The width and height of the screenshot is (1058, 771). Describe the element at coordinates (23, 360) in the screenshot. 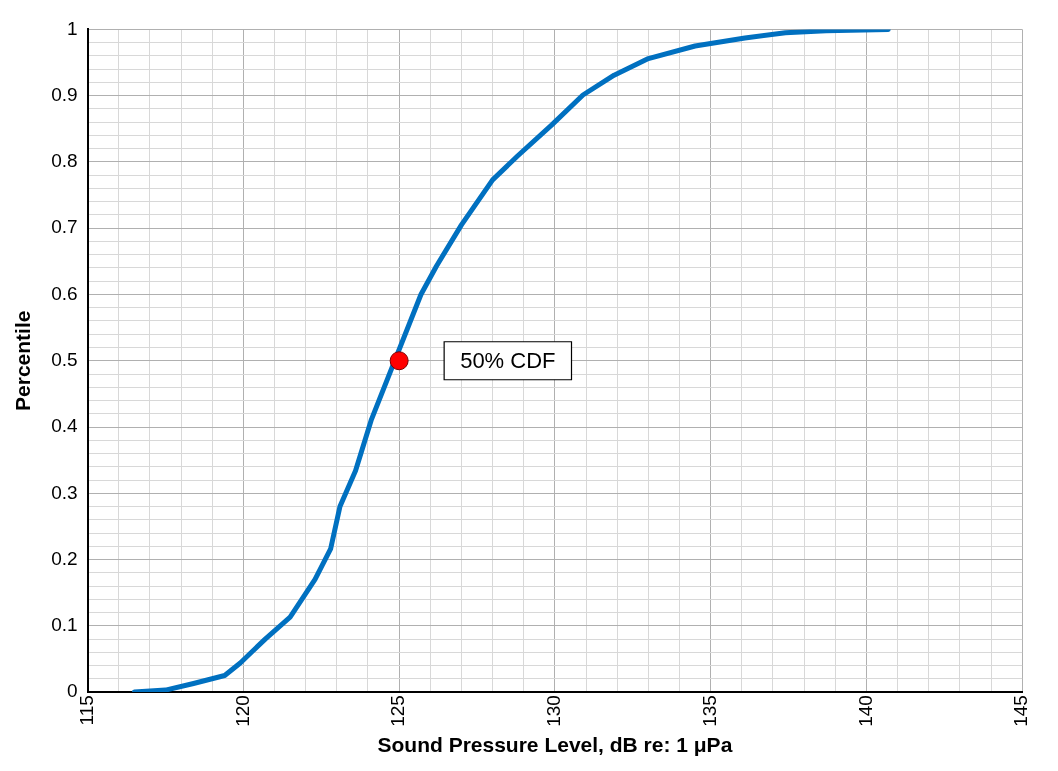

I see `y-axis-title: Percentile` at that location.